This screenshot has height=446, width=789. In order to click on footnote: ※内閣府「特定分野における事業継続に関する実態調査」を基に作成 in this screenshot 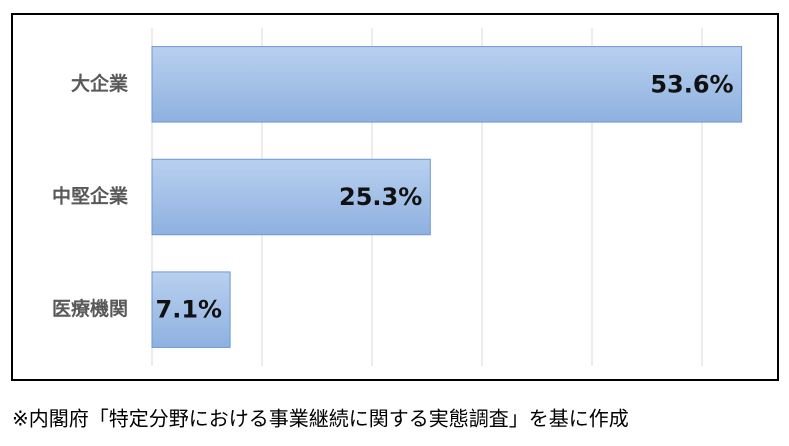, I will do `click(320, 419)`.